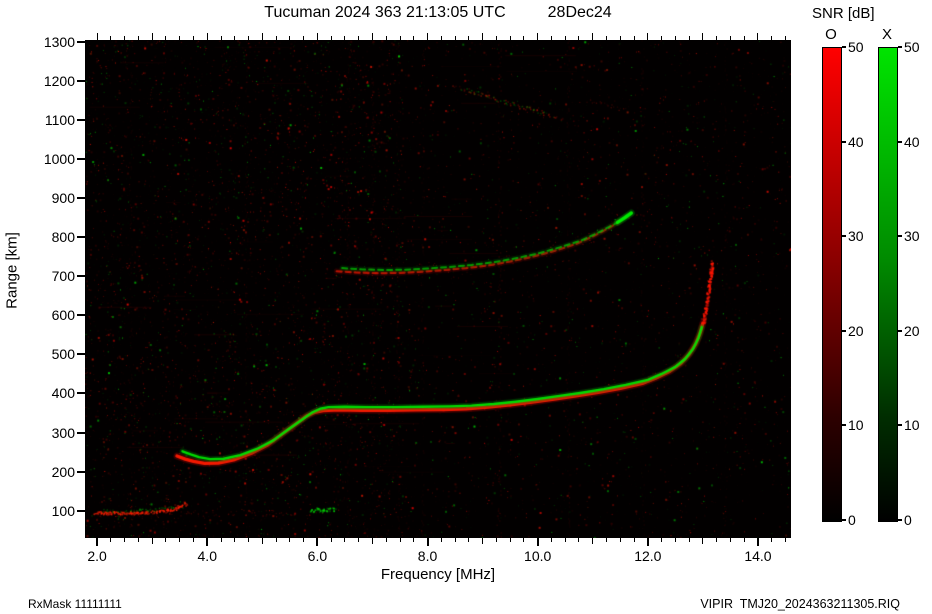 The width and height of the screenshot is (932, 614). What do you see at coordinates (843, 13) in the screenshot?
I see `colorbar-title: SNR [dB]` at bounding box center [843, 13].